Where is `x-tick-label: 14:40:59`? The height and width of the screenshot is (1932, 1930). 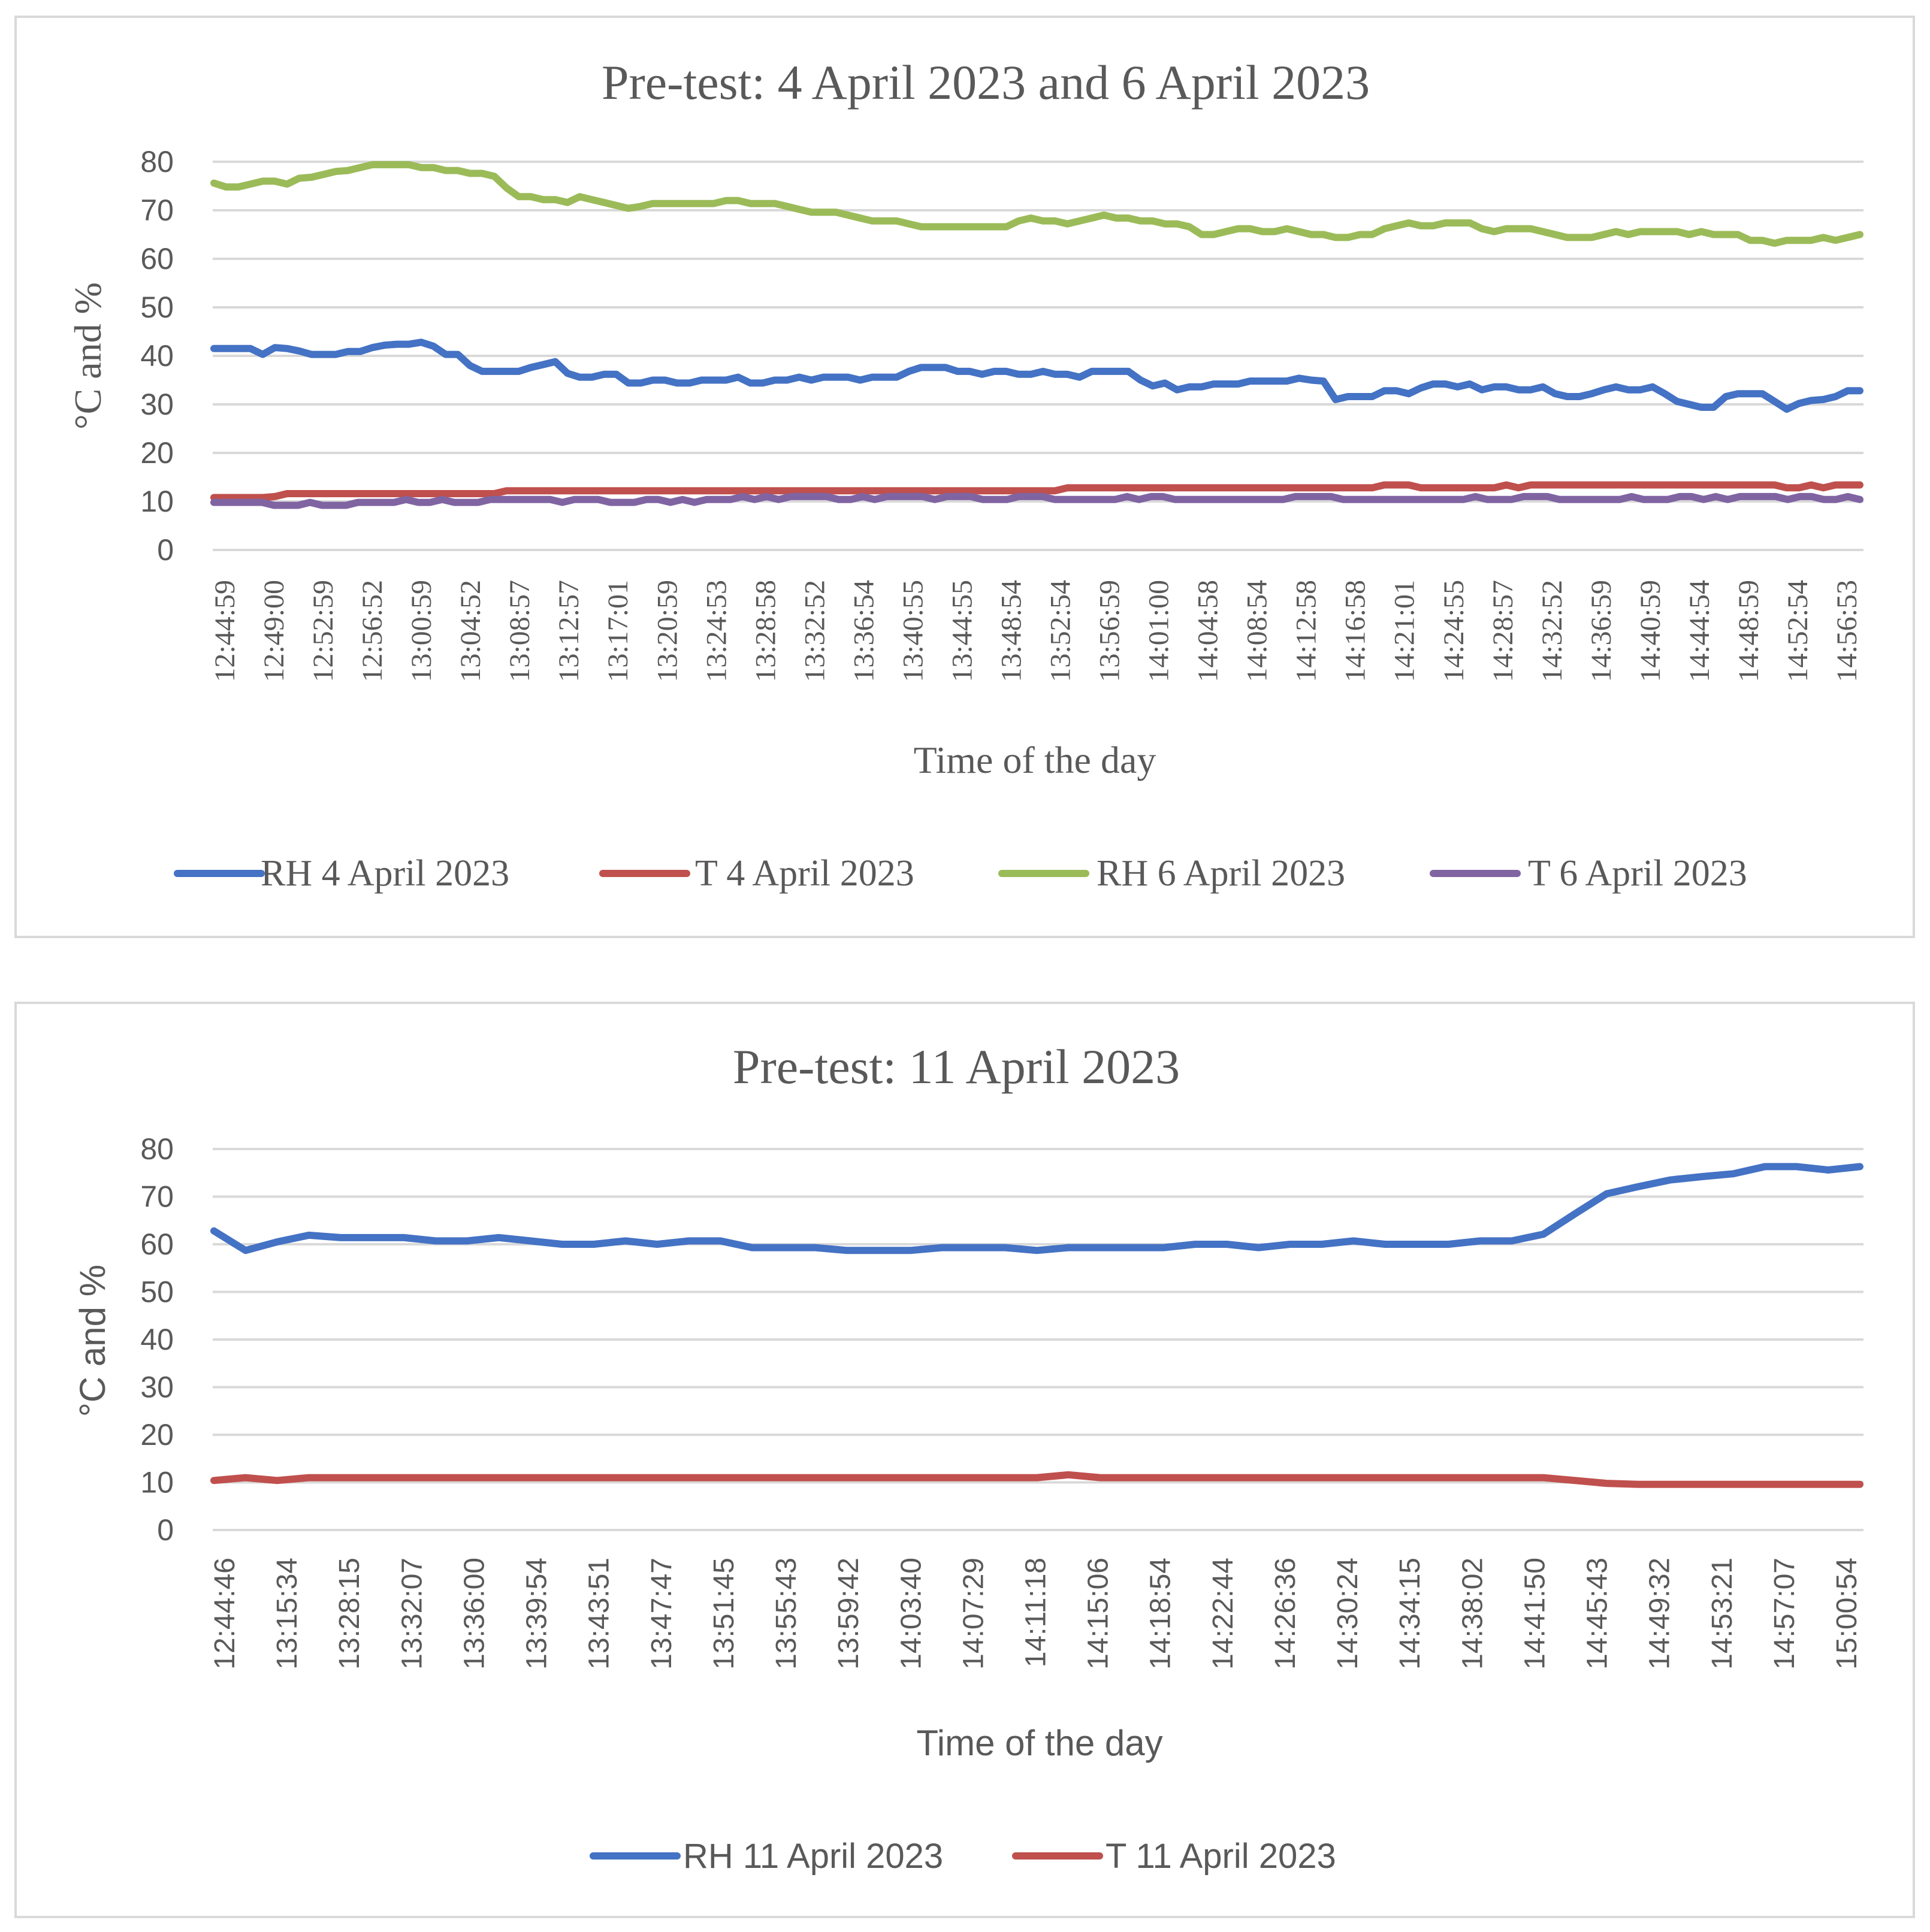
x-tick-label: 14:40:59 is located at coordinates (1650, 631).